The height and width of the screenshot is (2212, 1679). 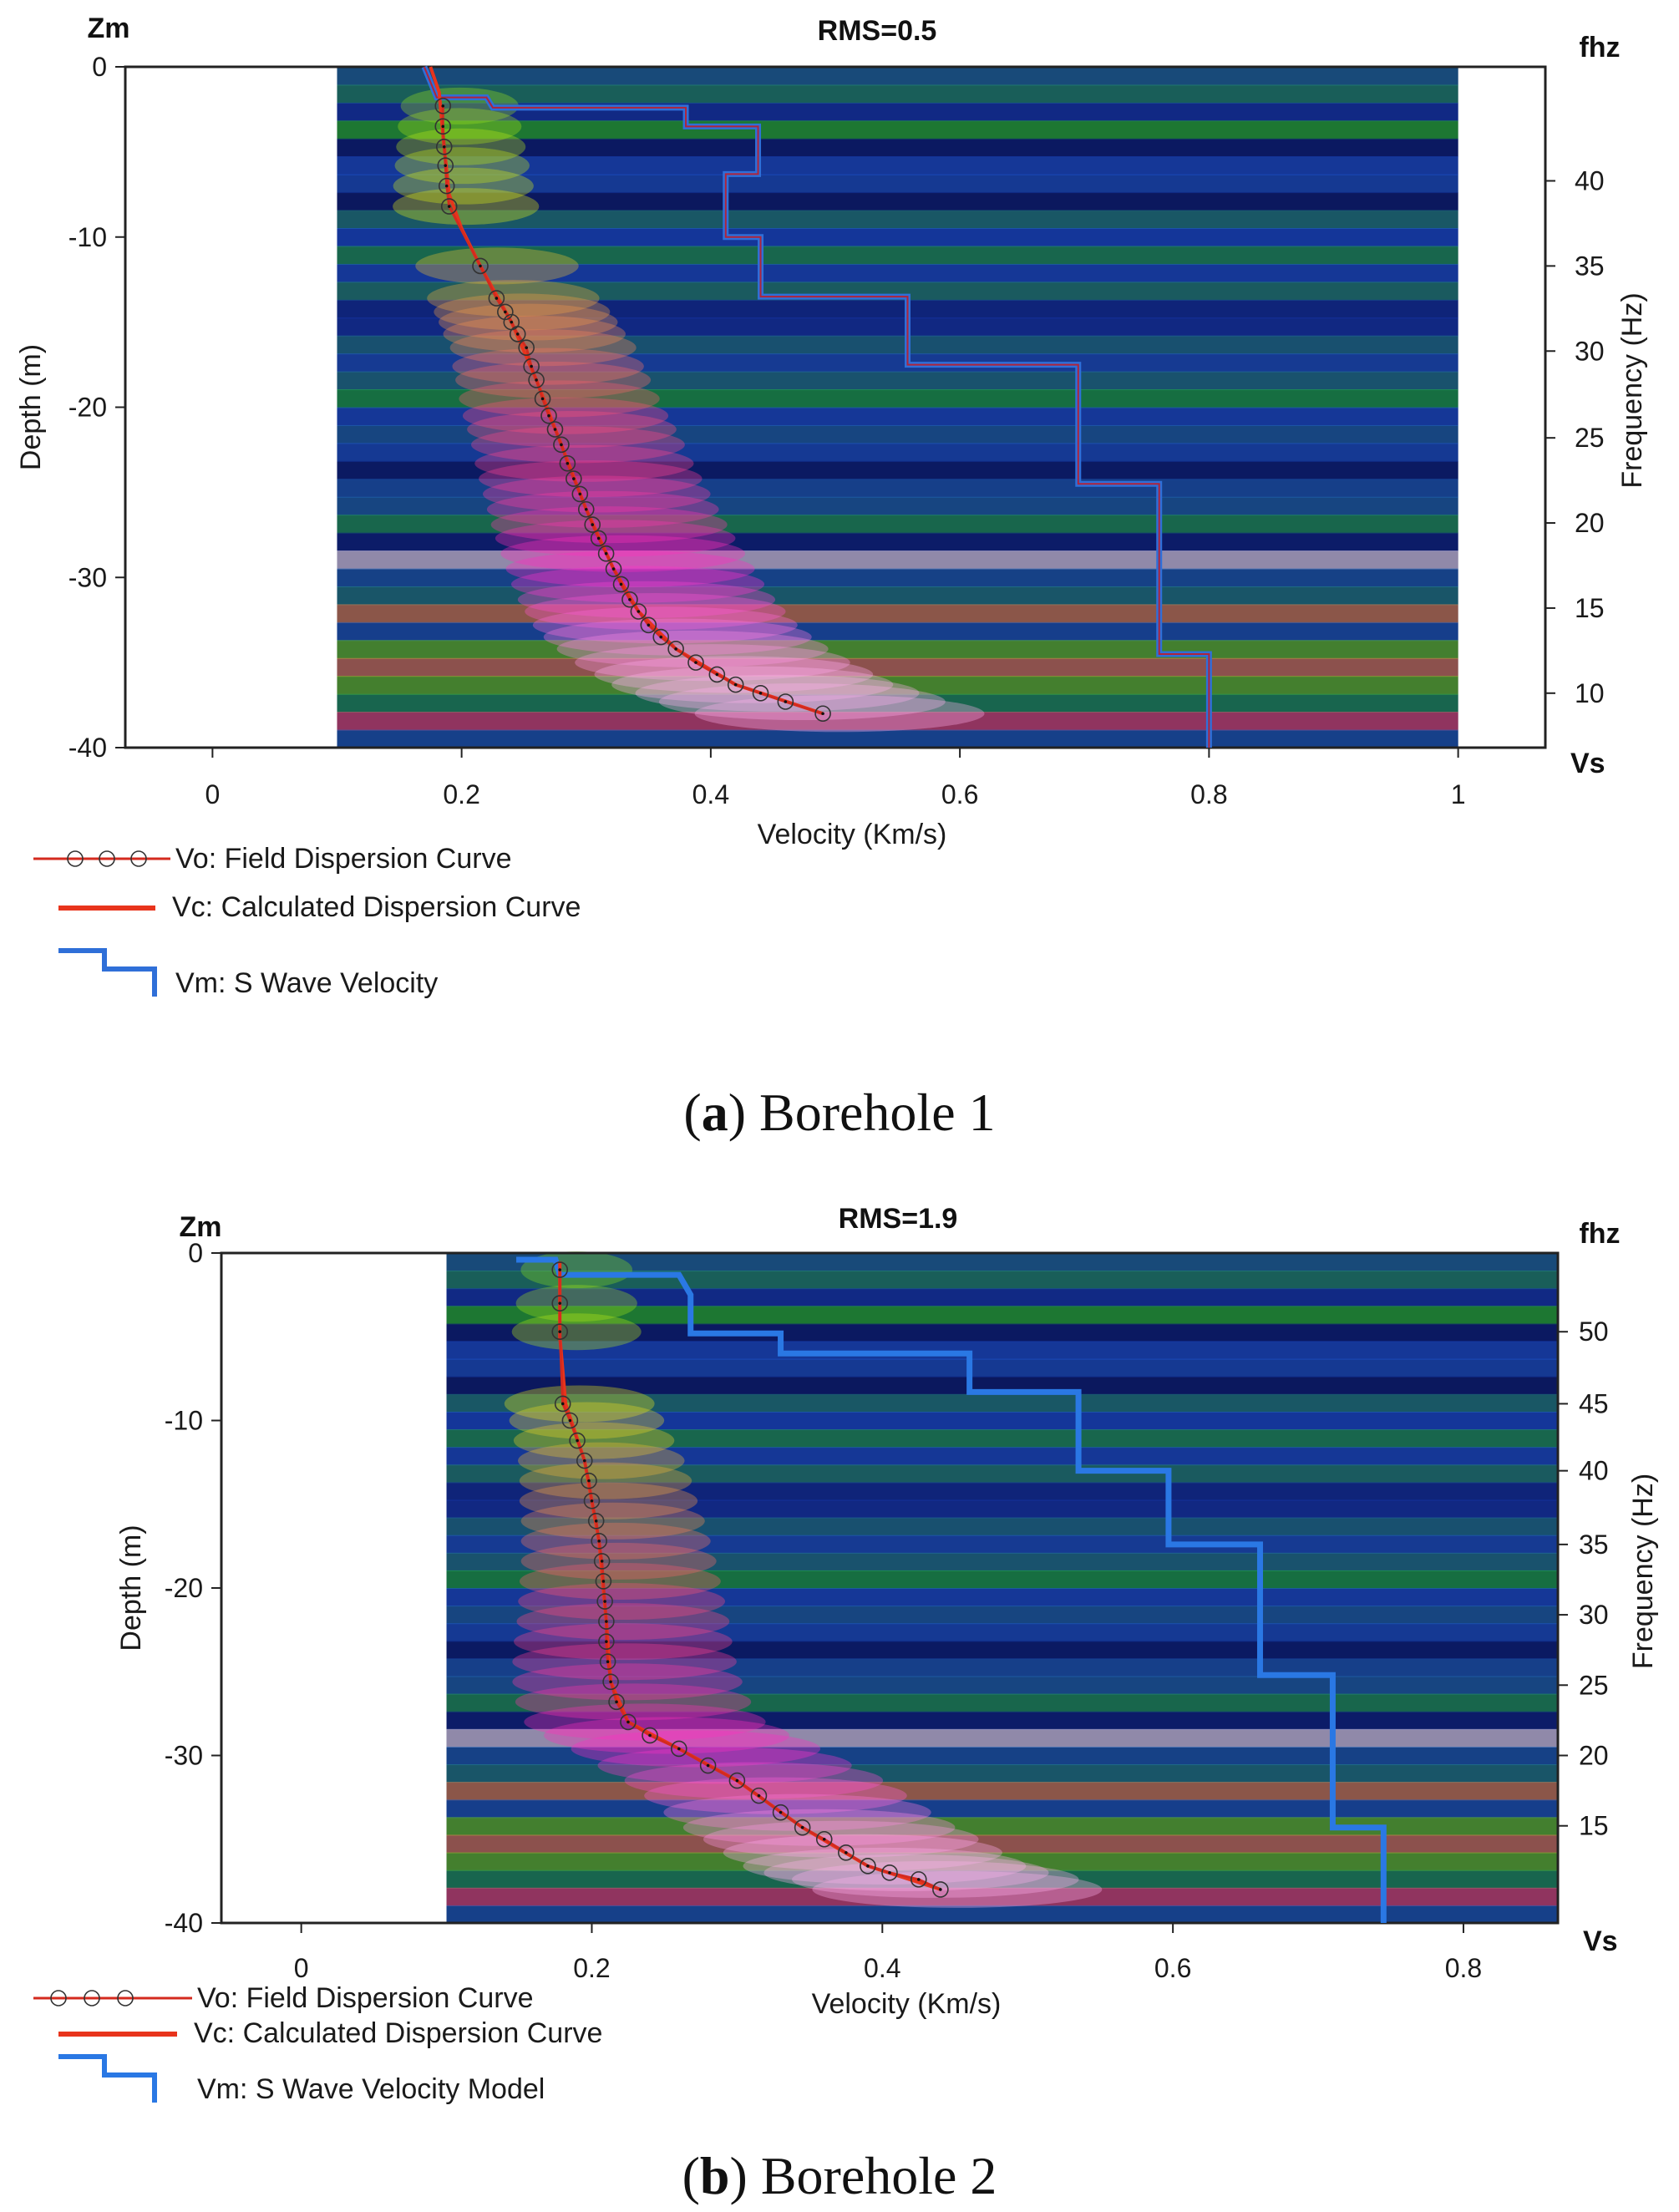 What do you see at coordinates (1594, 1332) in the screenshot?
I see `freq-tick-label: 50` at bounding box center [1594, 1332].